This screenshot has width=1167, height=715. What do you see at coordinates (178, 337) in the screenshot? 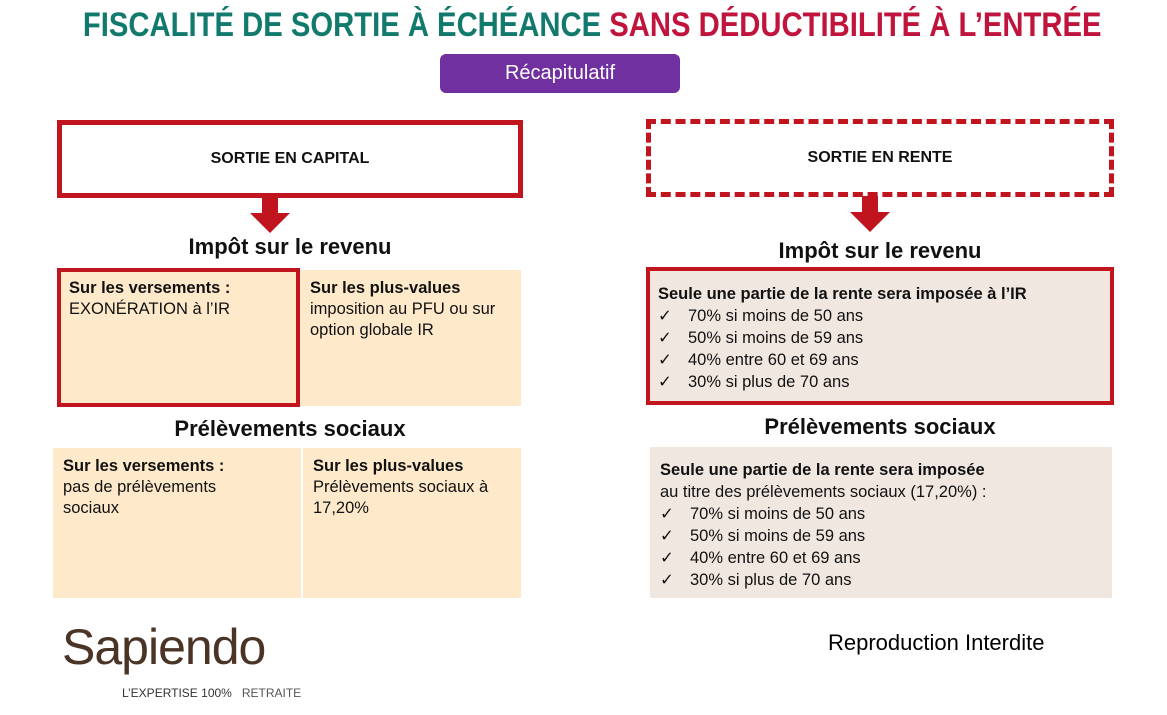
I see `left-ir-cell-versements: Sur les versements : EXONÉRATION à l’IR` at bounding box center [178, 337].